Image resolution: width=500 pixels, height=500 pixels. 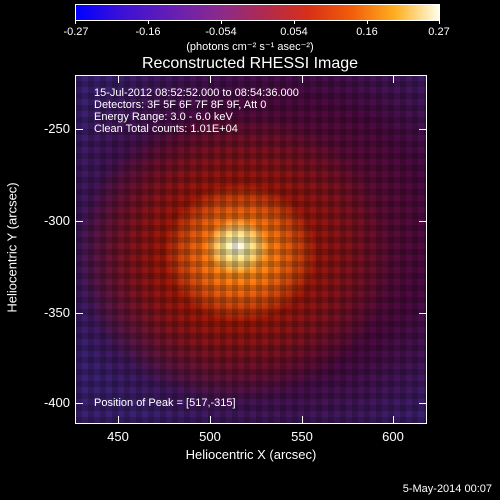 I want to click on x-axis-title: Heliocentric X (arcsec), so click(x=251, y=454).